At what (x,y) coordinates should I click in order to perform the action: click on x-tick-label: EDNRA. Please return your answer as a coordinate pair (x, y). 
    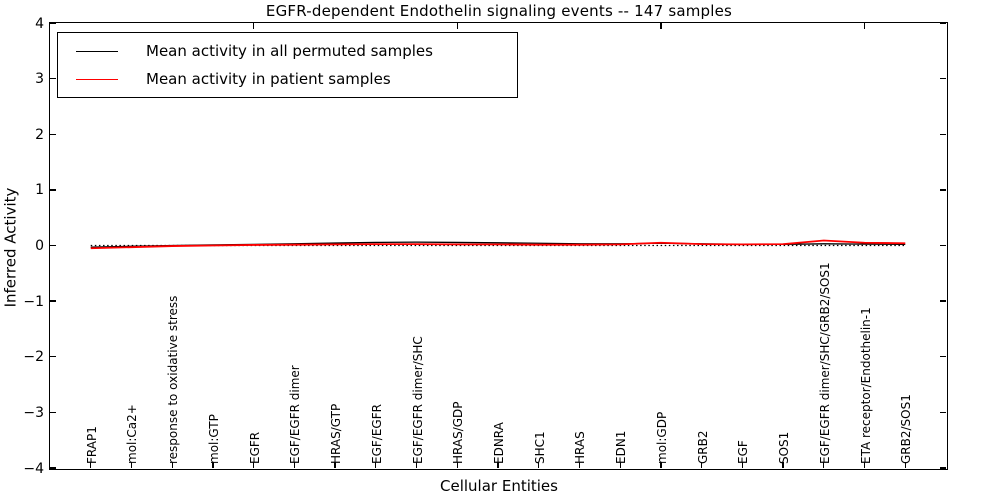
    Looking at the image, I should click on (499, 443).